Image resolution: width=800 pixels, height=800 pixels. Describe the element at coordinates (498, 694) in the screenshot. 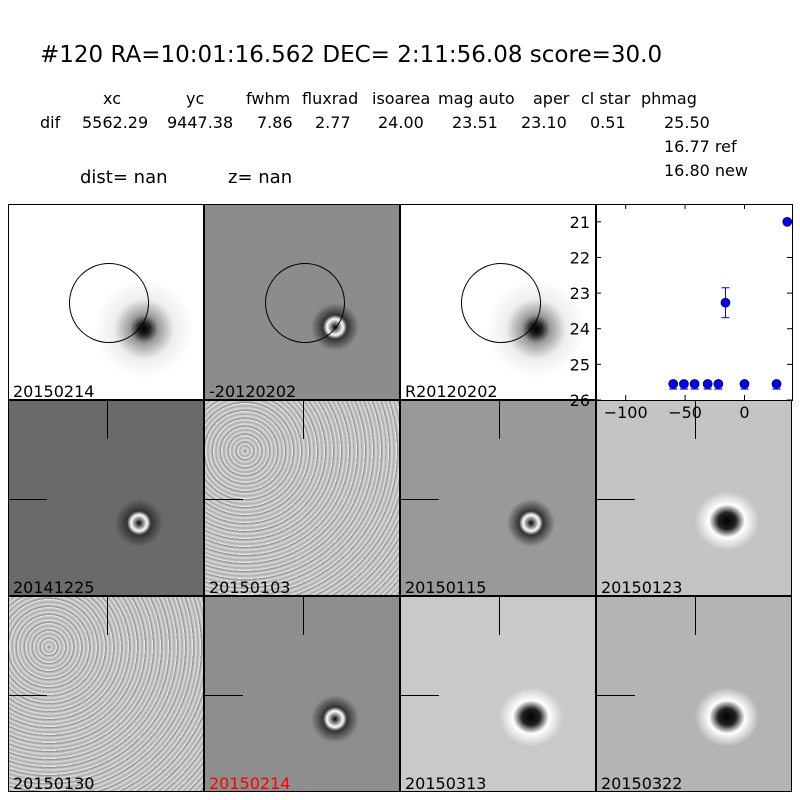

I see `image-cutout: 20150313` at that location.